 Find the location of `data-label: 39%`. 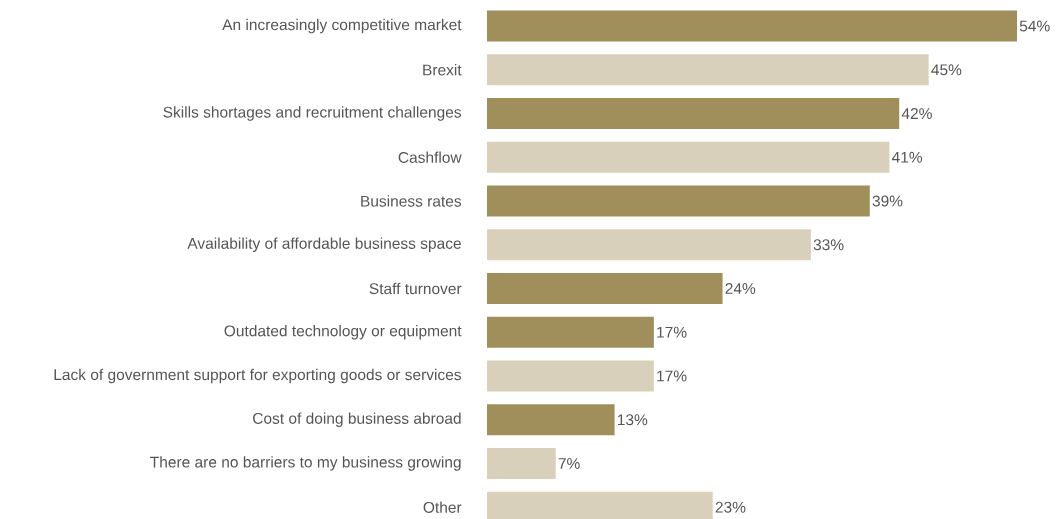

data-label: 39% is located at coordinates (887, 201).